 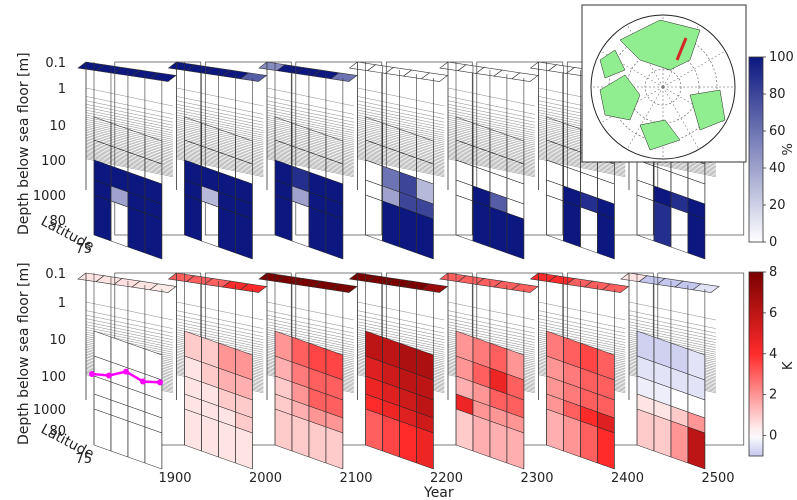 I want to click on colorbar-upper: 0 20 40 60 80 100%, so click(x=772, y=150).